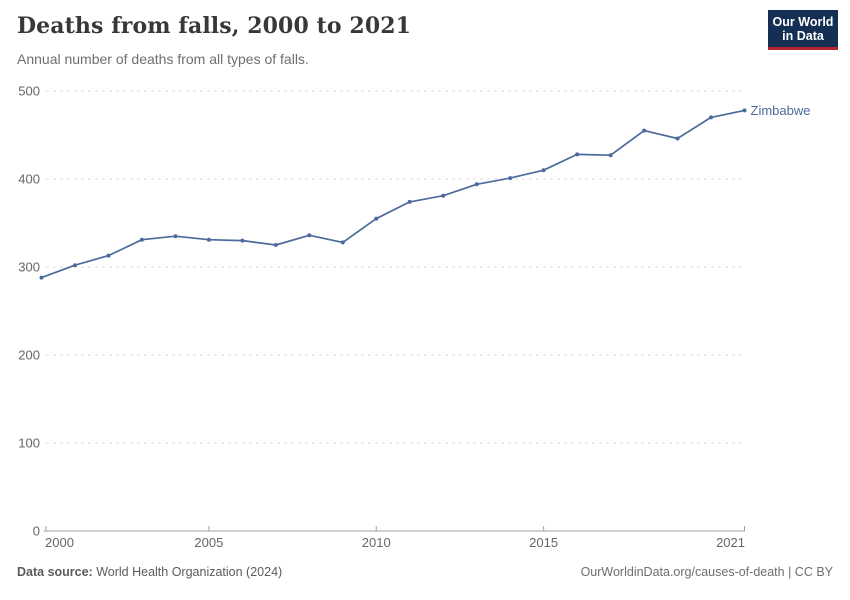 This screenshot has height=600, width=850. What do you see at coordinates (29, 179) in the screenshot?
I see `y-axis-tick-label: 400` at bounding box center [29, 179].